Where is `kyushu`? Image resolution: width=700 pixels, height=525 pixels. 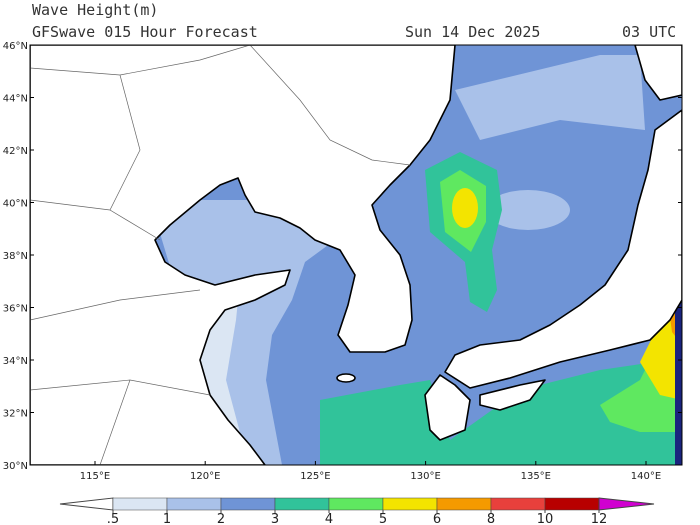
kyushu is located at coordinates (447, 407).